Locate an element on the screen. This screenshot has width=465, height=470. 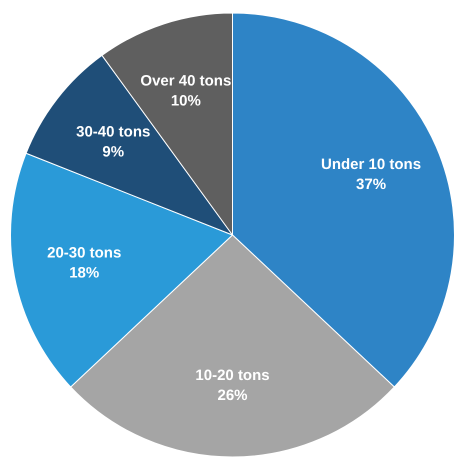
data-label: 26% is located at coordinates (232, 395).